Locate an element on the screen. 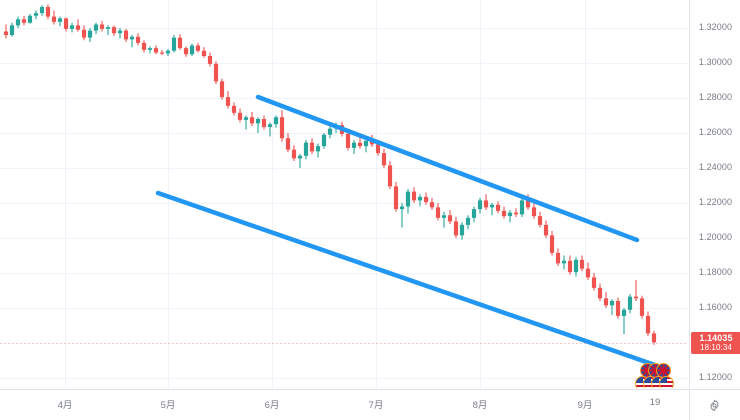  last-price-badge: 1.14035 18:10:34 is located at coordinates (715, 343).